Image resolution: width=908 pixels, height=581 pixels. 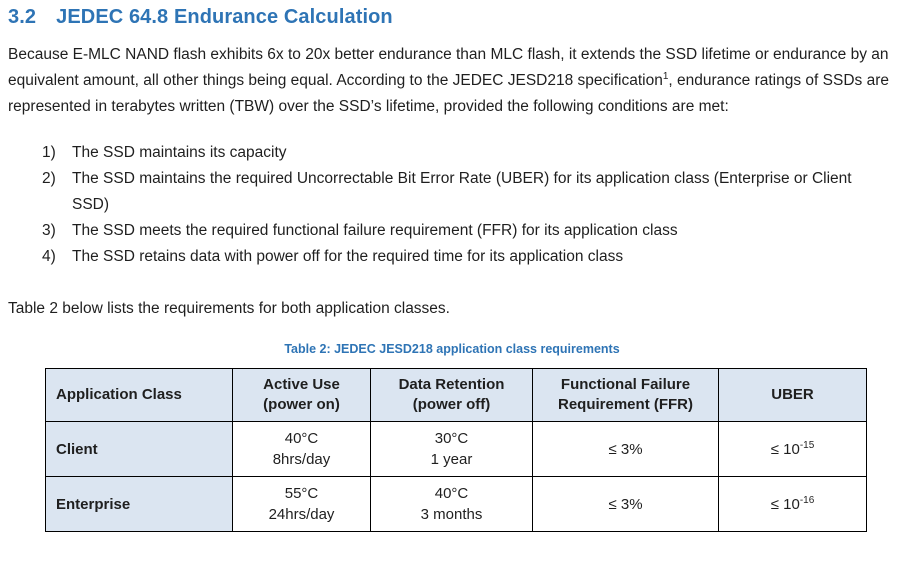 What do you see at coordinates (49, 152) in the screenshot?
I see `list-item-number: 1)` at bounding box center [49, 152].